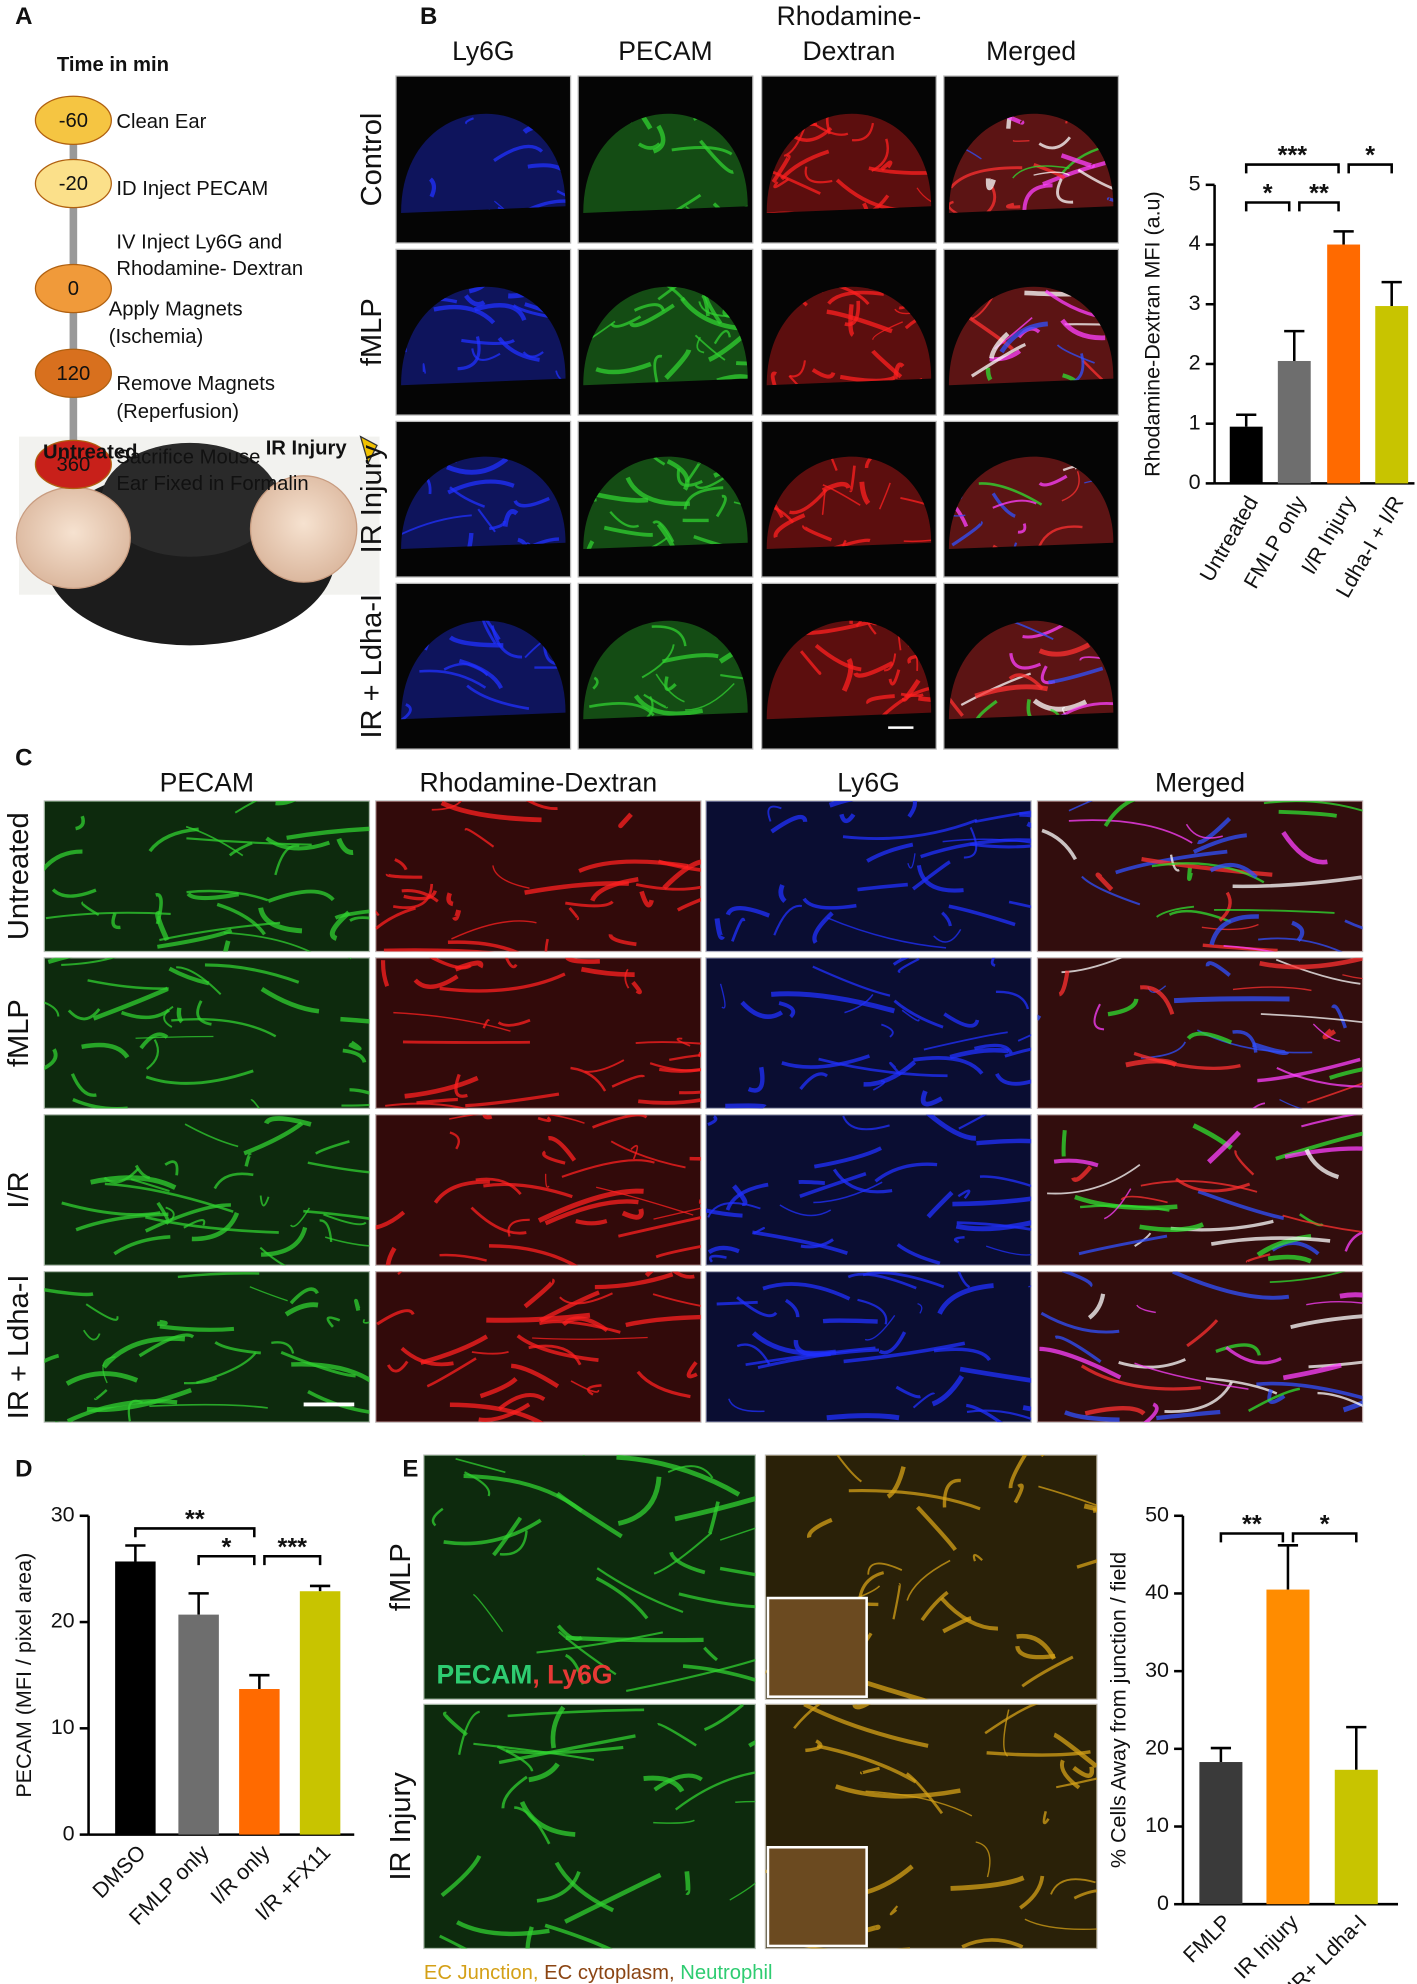  What do you see at coordinates (73, 183) in the screenshot?
I see `timeline-node` at bounding box center [73, 183].